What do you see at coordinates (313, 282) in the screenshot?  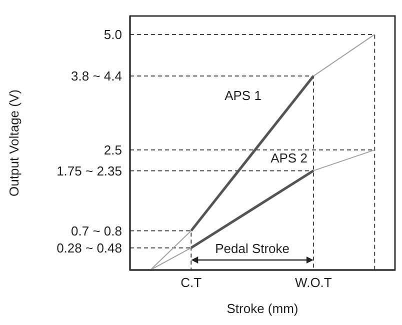 I see `x-tick-label: W.O.T` at bounding box center [313, 282].